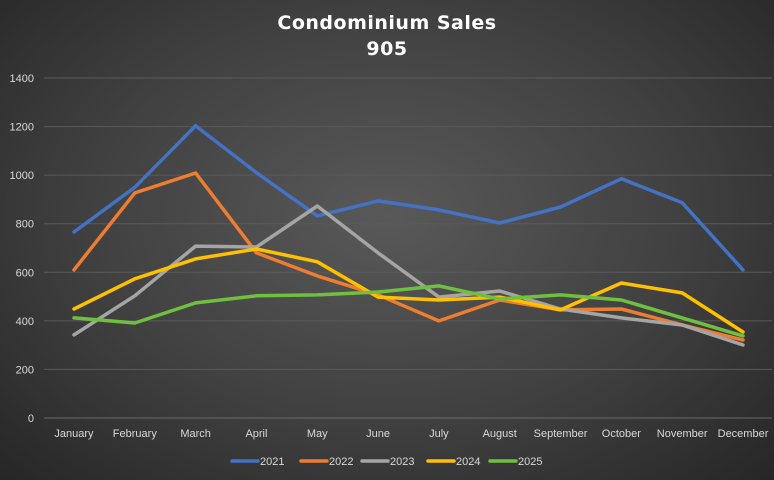 This screenshot has height=480, width=774. What do you see at coordinates (500, 434) in the screenshot?
I see `x-tick-label: August` at bounding box center [500, 434].